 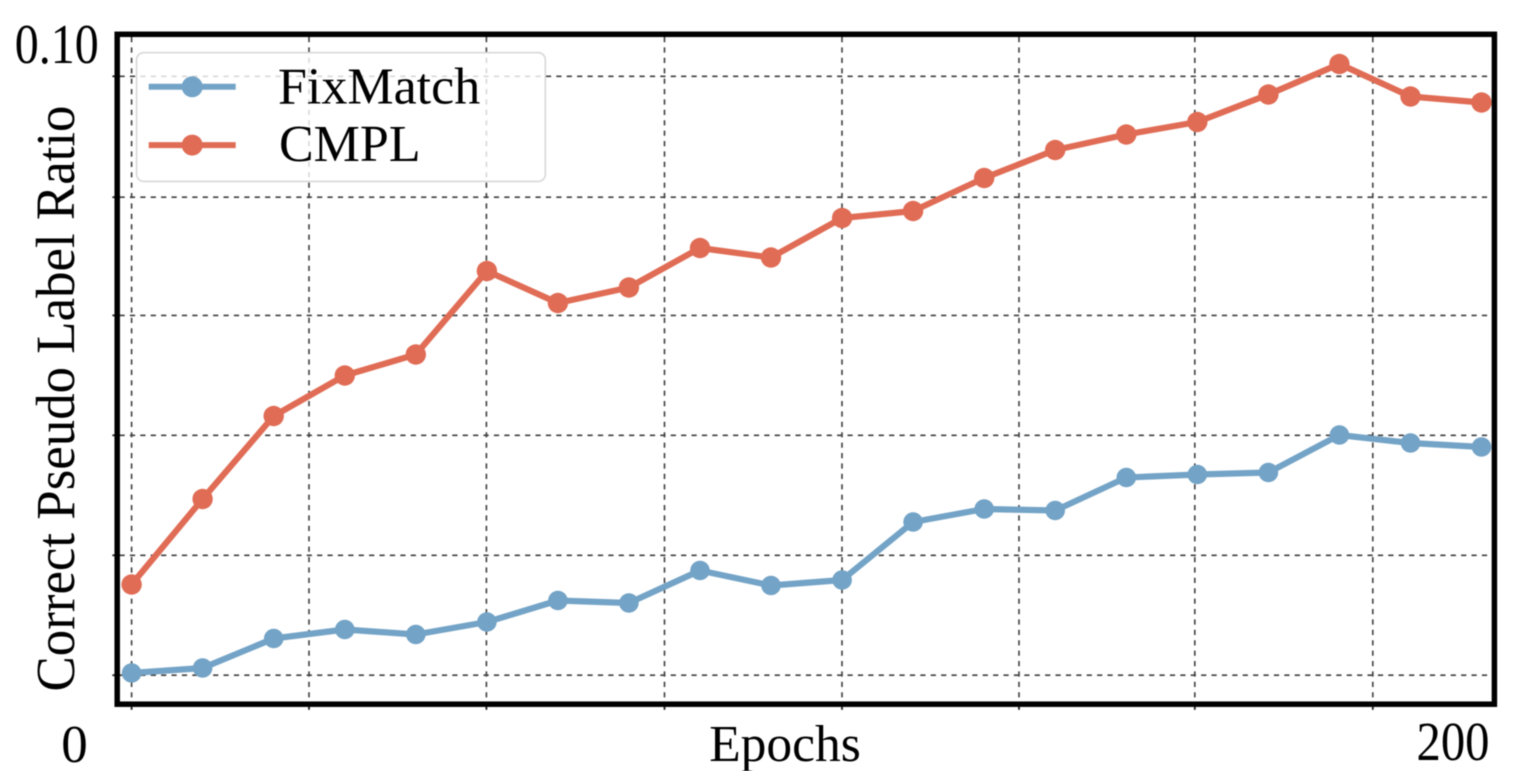 I want to click on svg-text: CMPL, so click(x=350, y=144).